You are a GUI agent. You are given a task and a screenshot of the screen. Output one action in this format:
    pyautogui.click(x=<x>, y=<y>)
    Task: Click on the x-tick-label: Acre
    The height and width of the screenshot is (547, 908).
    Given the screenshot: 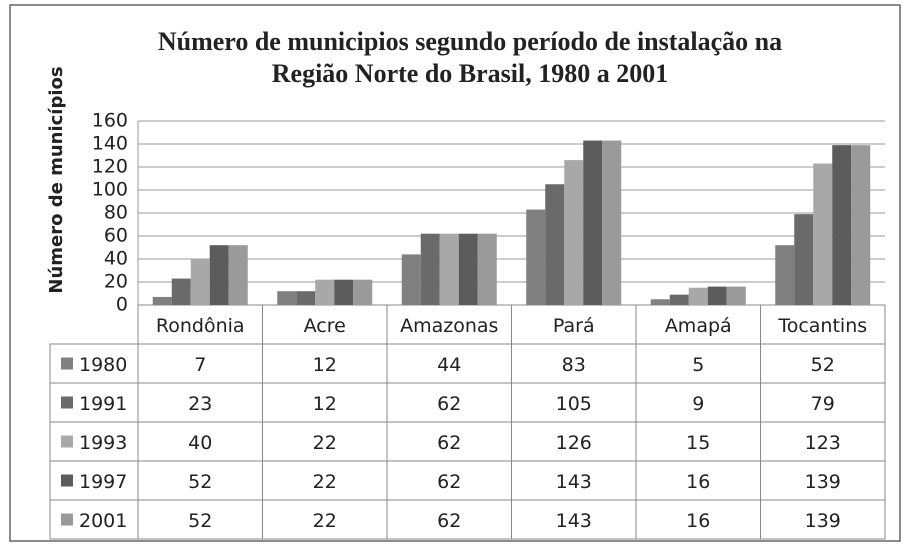 What is the action you would take?
    pyautogui.click(x=325, y=326)
    